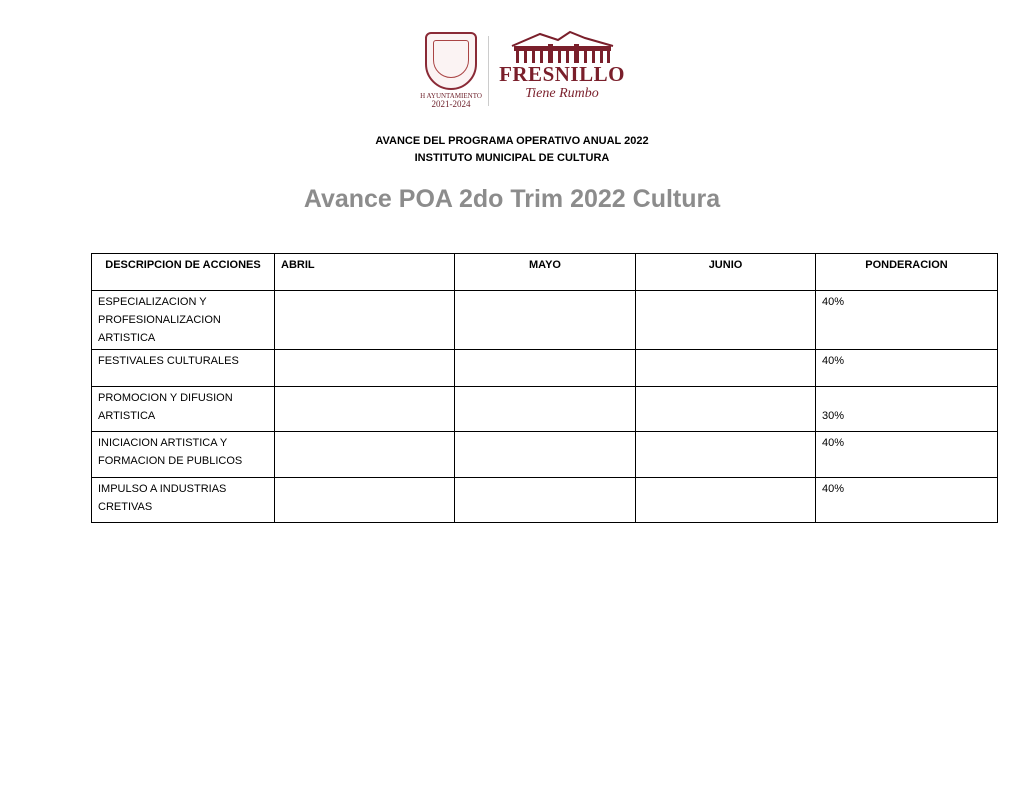  I want to click on header-ponderacion: PONDERACION, so click(906, 272).